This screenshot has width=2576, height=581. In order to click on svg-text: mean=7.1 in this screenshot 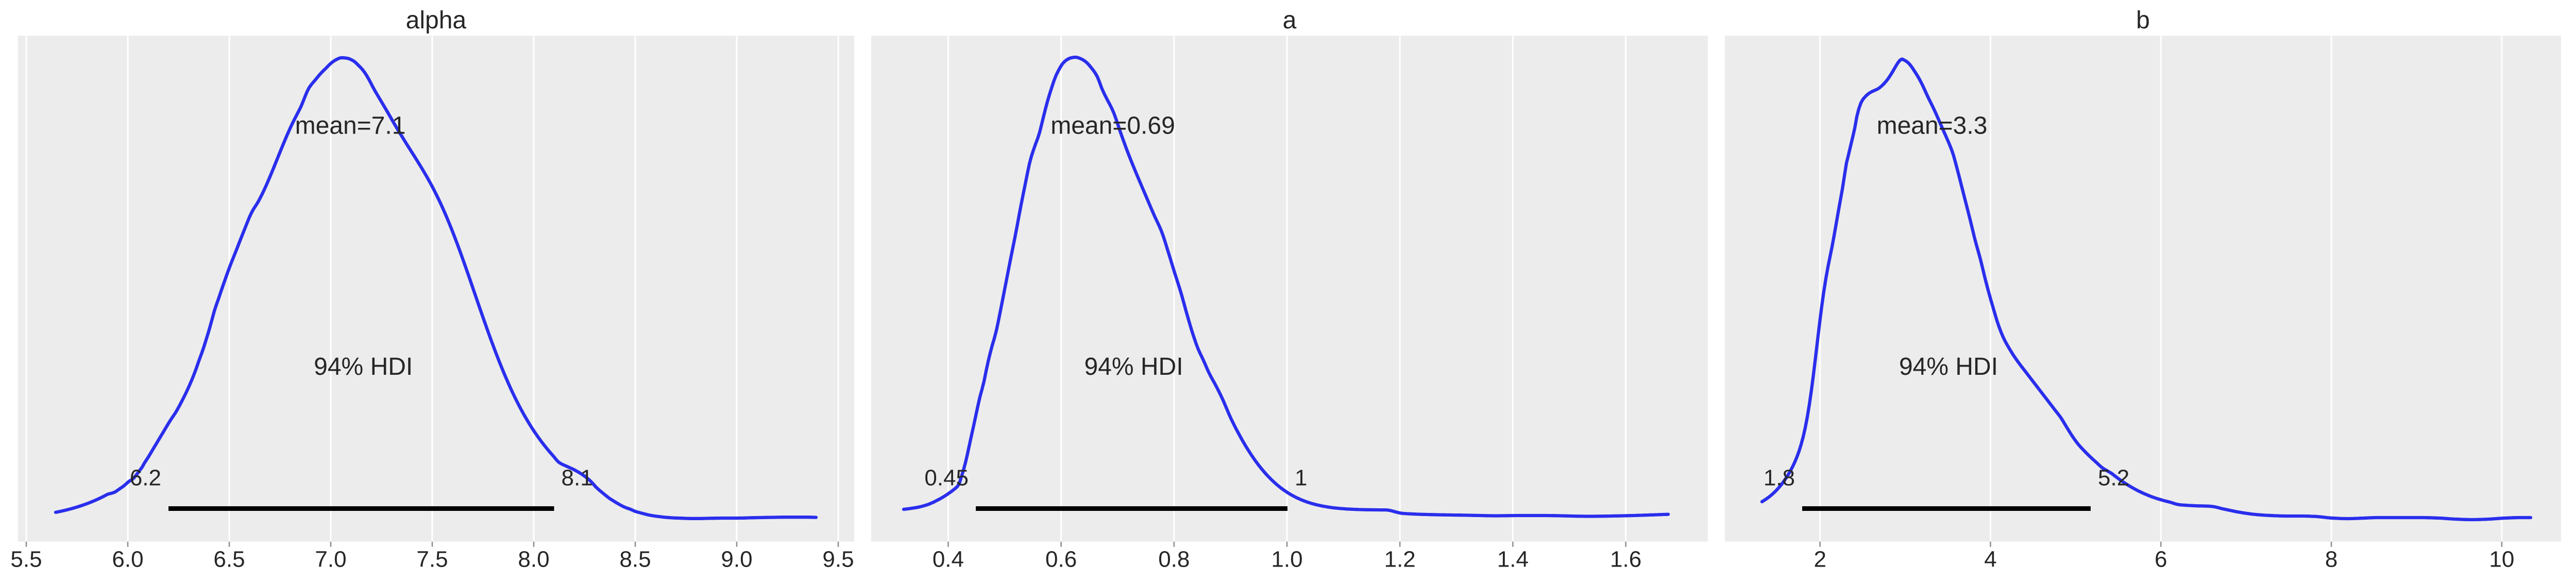, I will do `click(350, 126)`.